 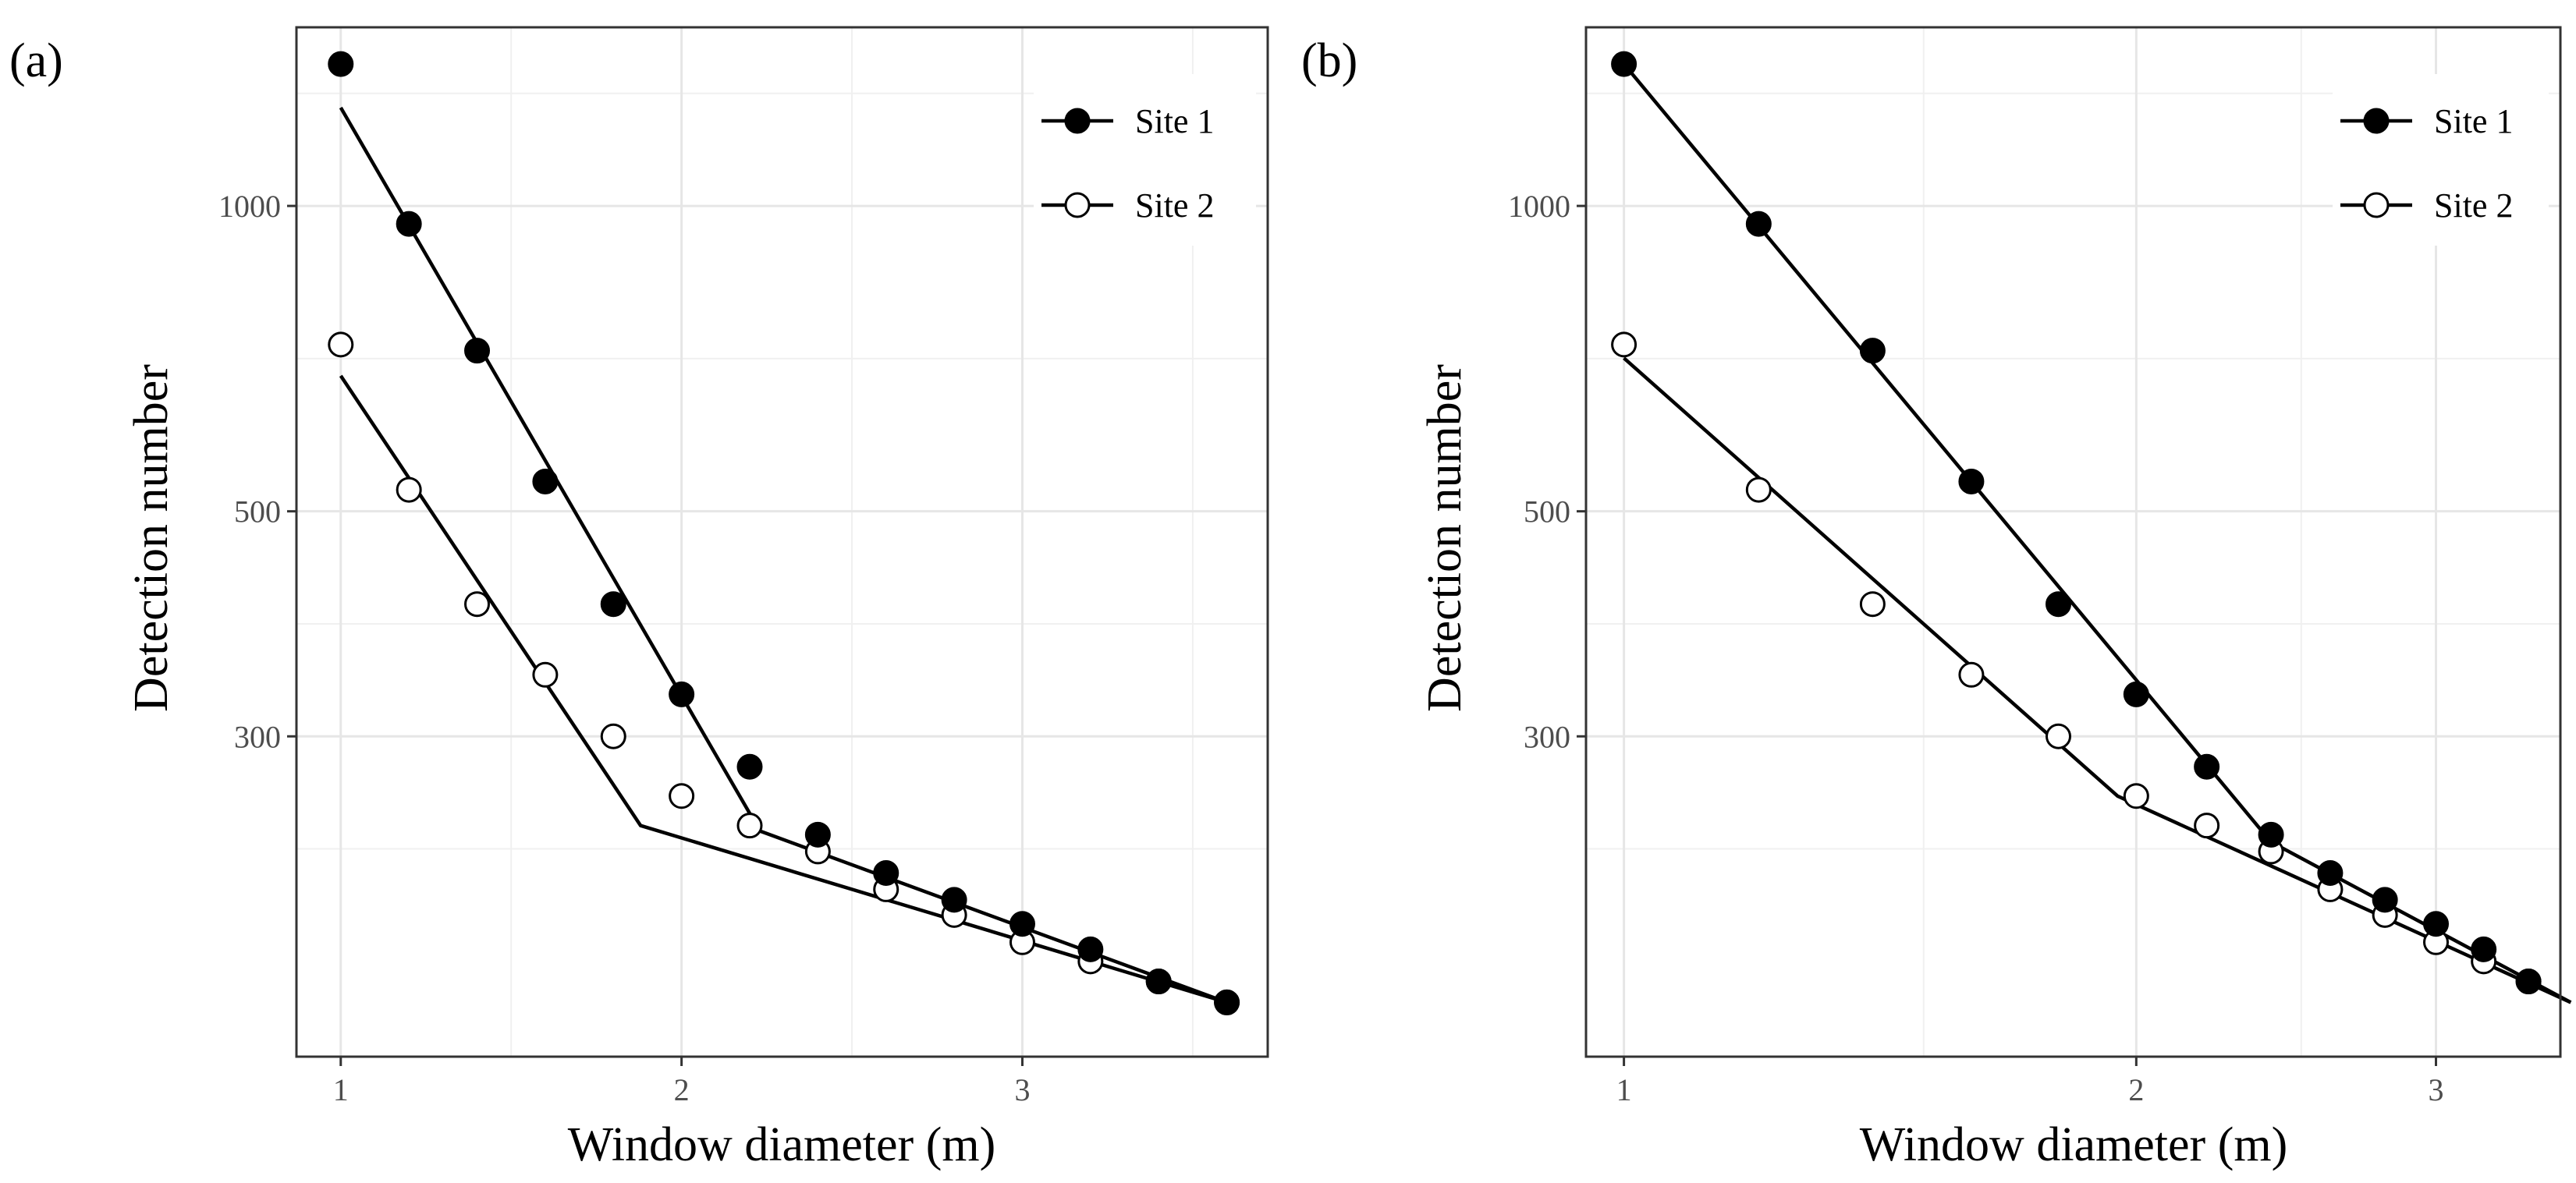 What do you see at coordinates (2073, 1144) in the screenshot?
I see `panel-b-x-axis-title: Window diameter (m)` at bounding box center [2073, 1144].